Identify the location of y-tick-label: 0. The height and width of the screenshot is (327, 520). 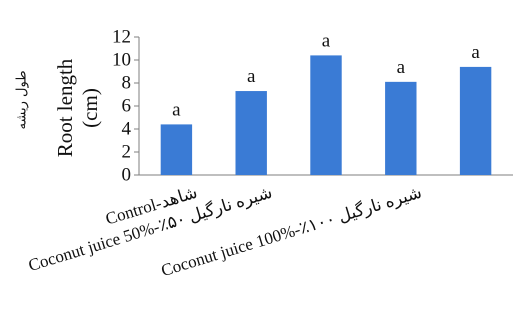
(127, 175).